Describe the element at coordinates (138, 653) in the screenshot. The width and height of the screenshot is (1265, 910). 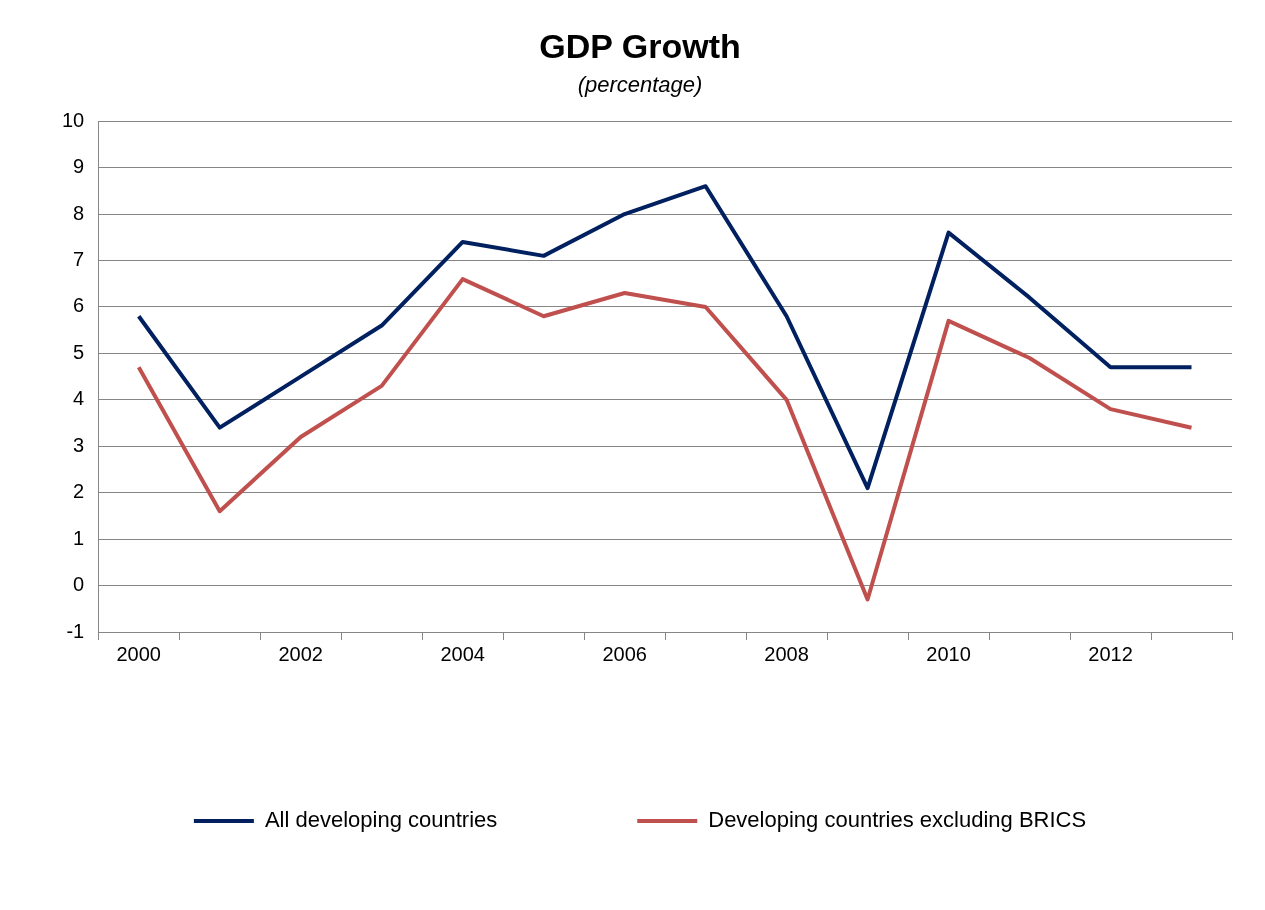
I see `x-tick-label: 2000` at that location.